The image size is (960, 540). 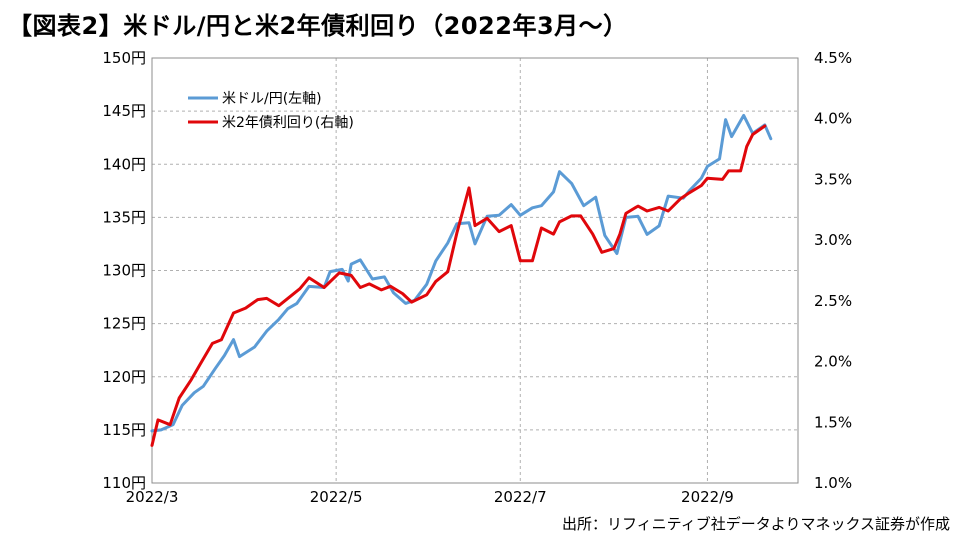 What do you see at coordinates (833, 240) in the screenshot?
I see `right-y-tick-label: 3.0%` at bounding box center [833, 240].